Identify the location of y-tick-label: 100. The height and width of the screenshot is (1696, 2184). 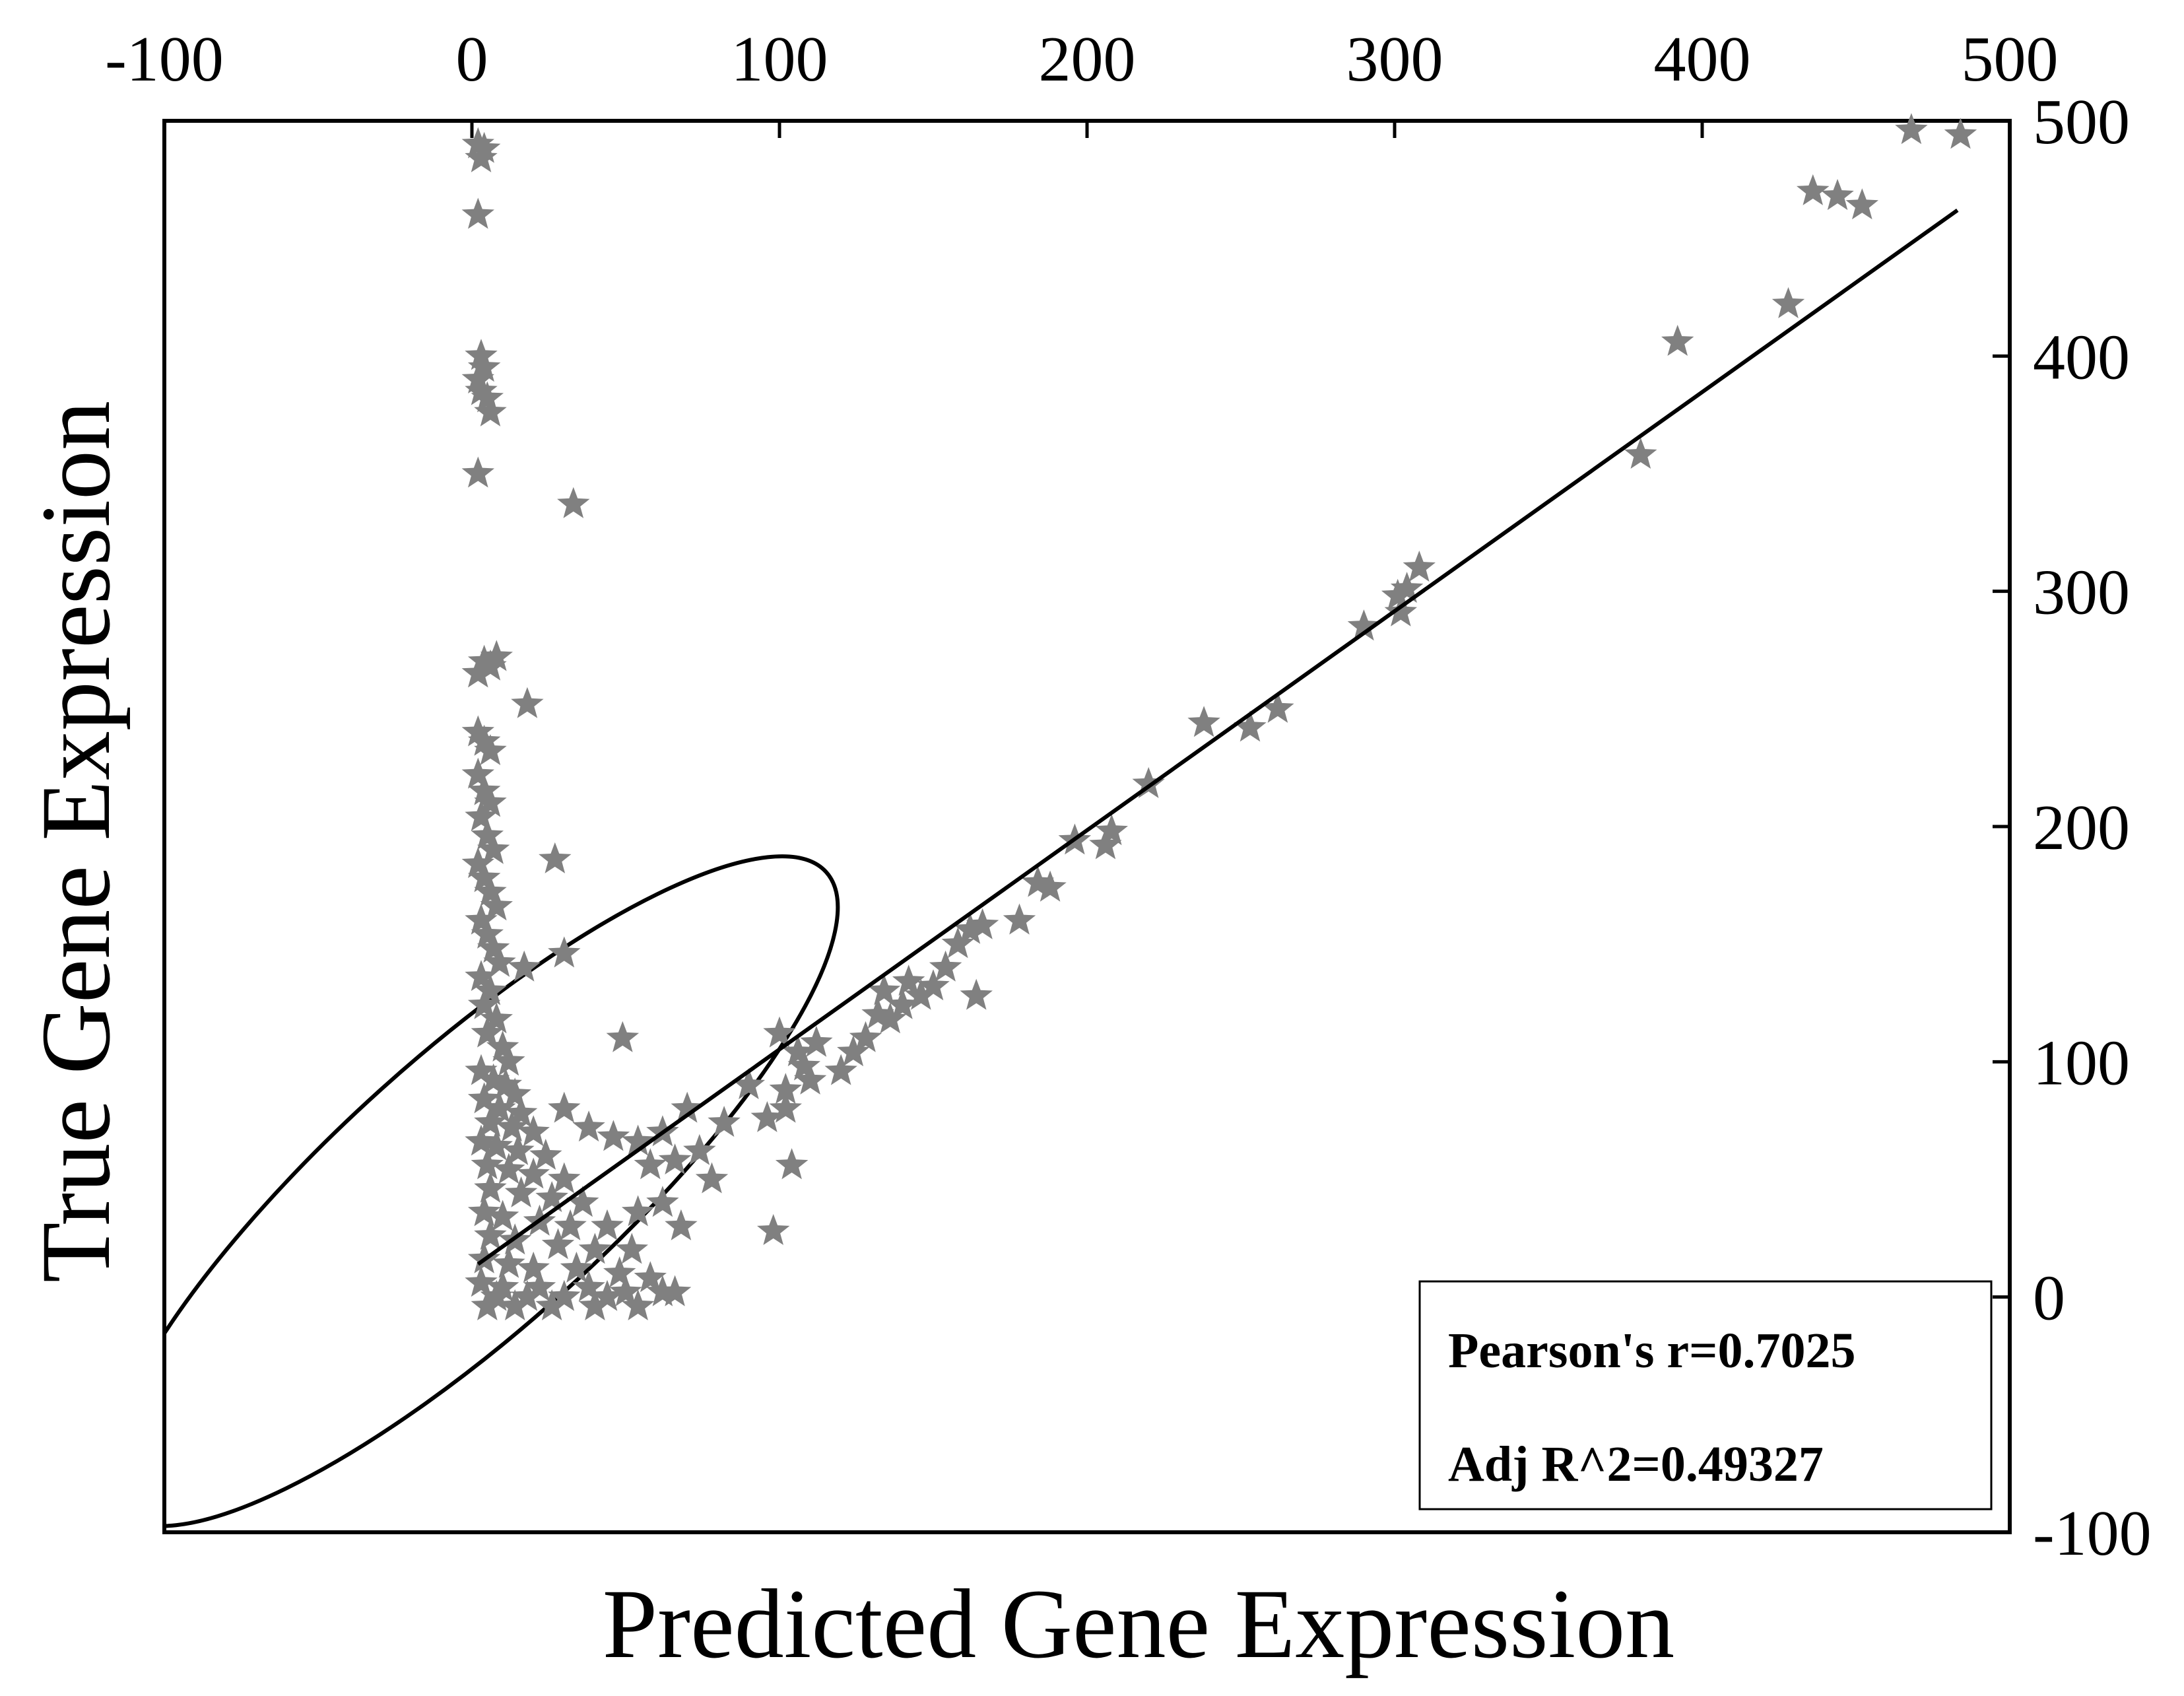
(2081, 1063).